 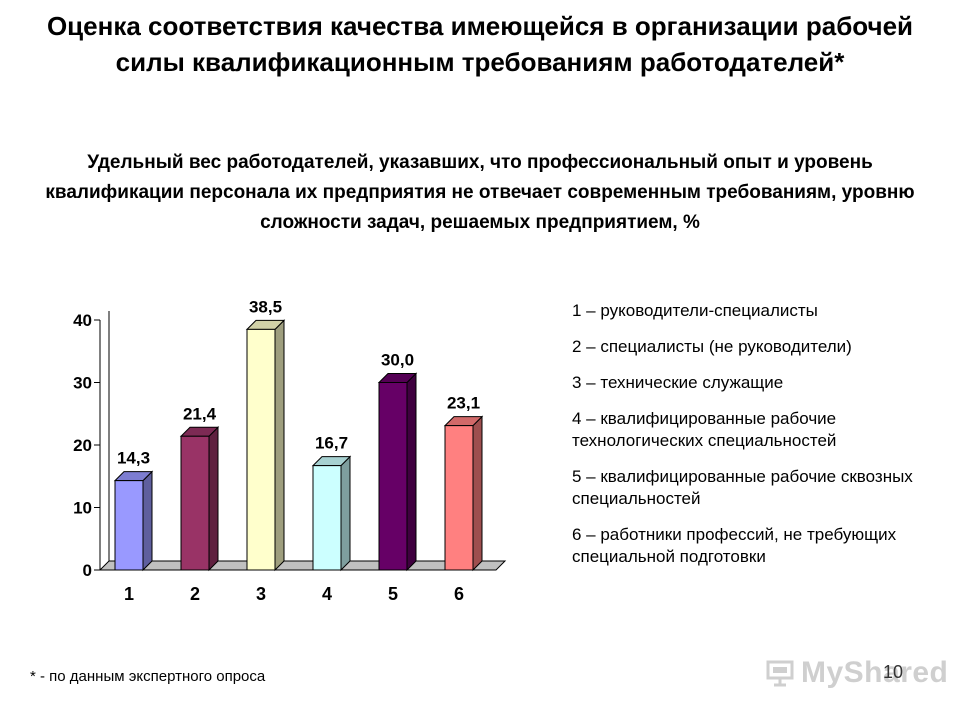 I want to click on watermark-text: MyShared, so click(x=875, y=672).